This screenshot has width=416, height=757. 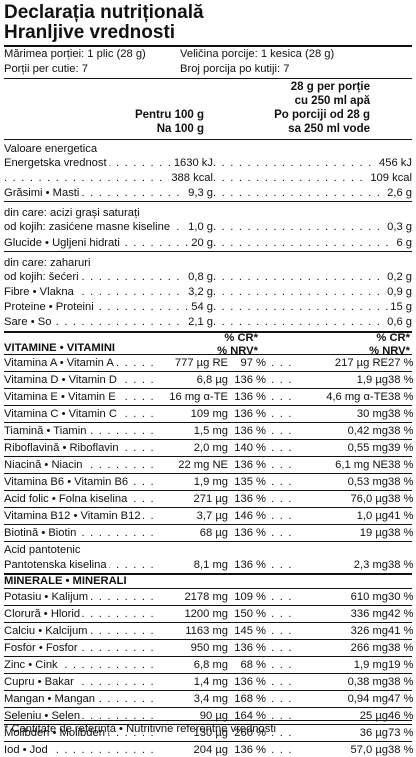 I want to click on value-per-serving: 4,6 mg α-TE, so click(x=341, y=397).